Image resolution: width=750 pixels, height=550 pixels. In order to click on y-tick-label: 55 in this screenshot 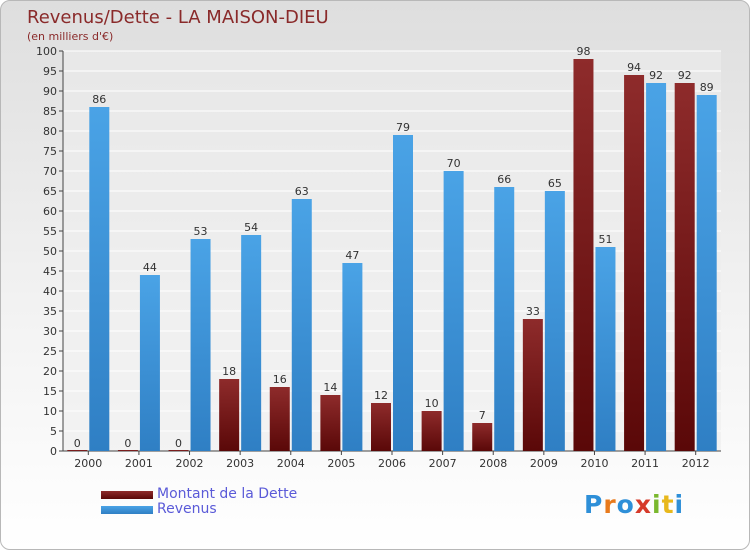, I will do `click(50, 231)`.